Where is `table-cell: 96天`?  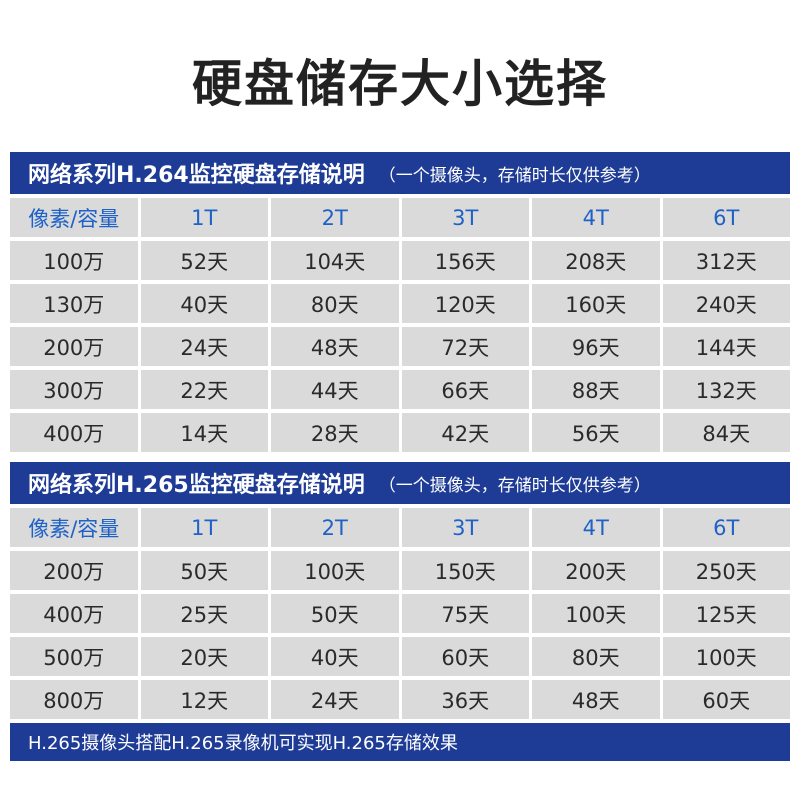 table-cell: 96天 is located at coordinates (596, 346).